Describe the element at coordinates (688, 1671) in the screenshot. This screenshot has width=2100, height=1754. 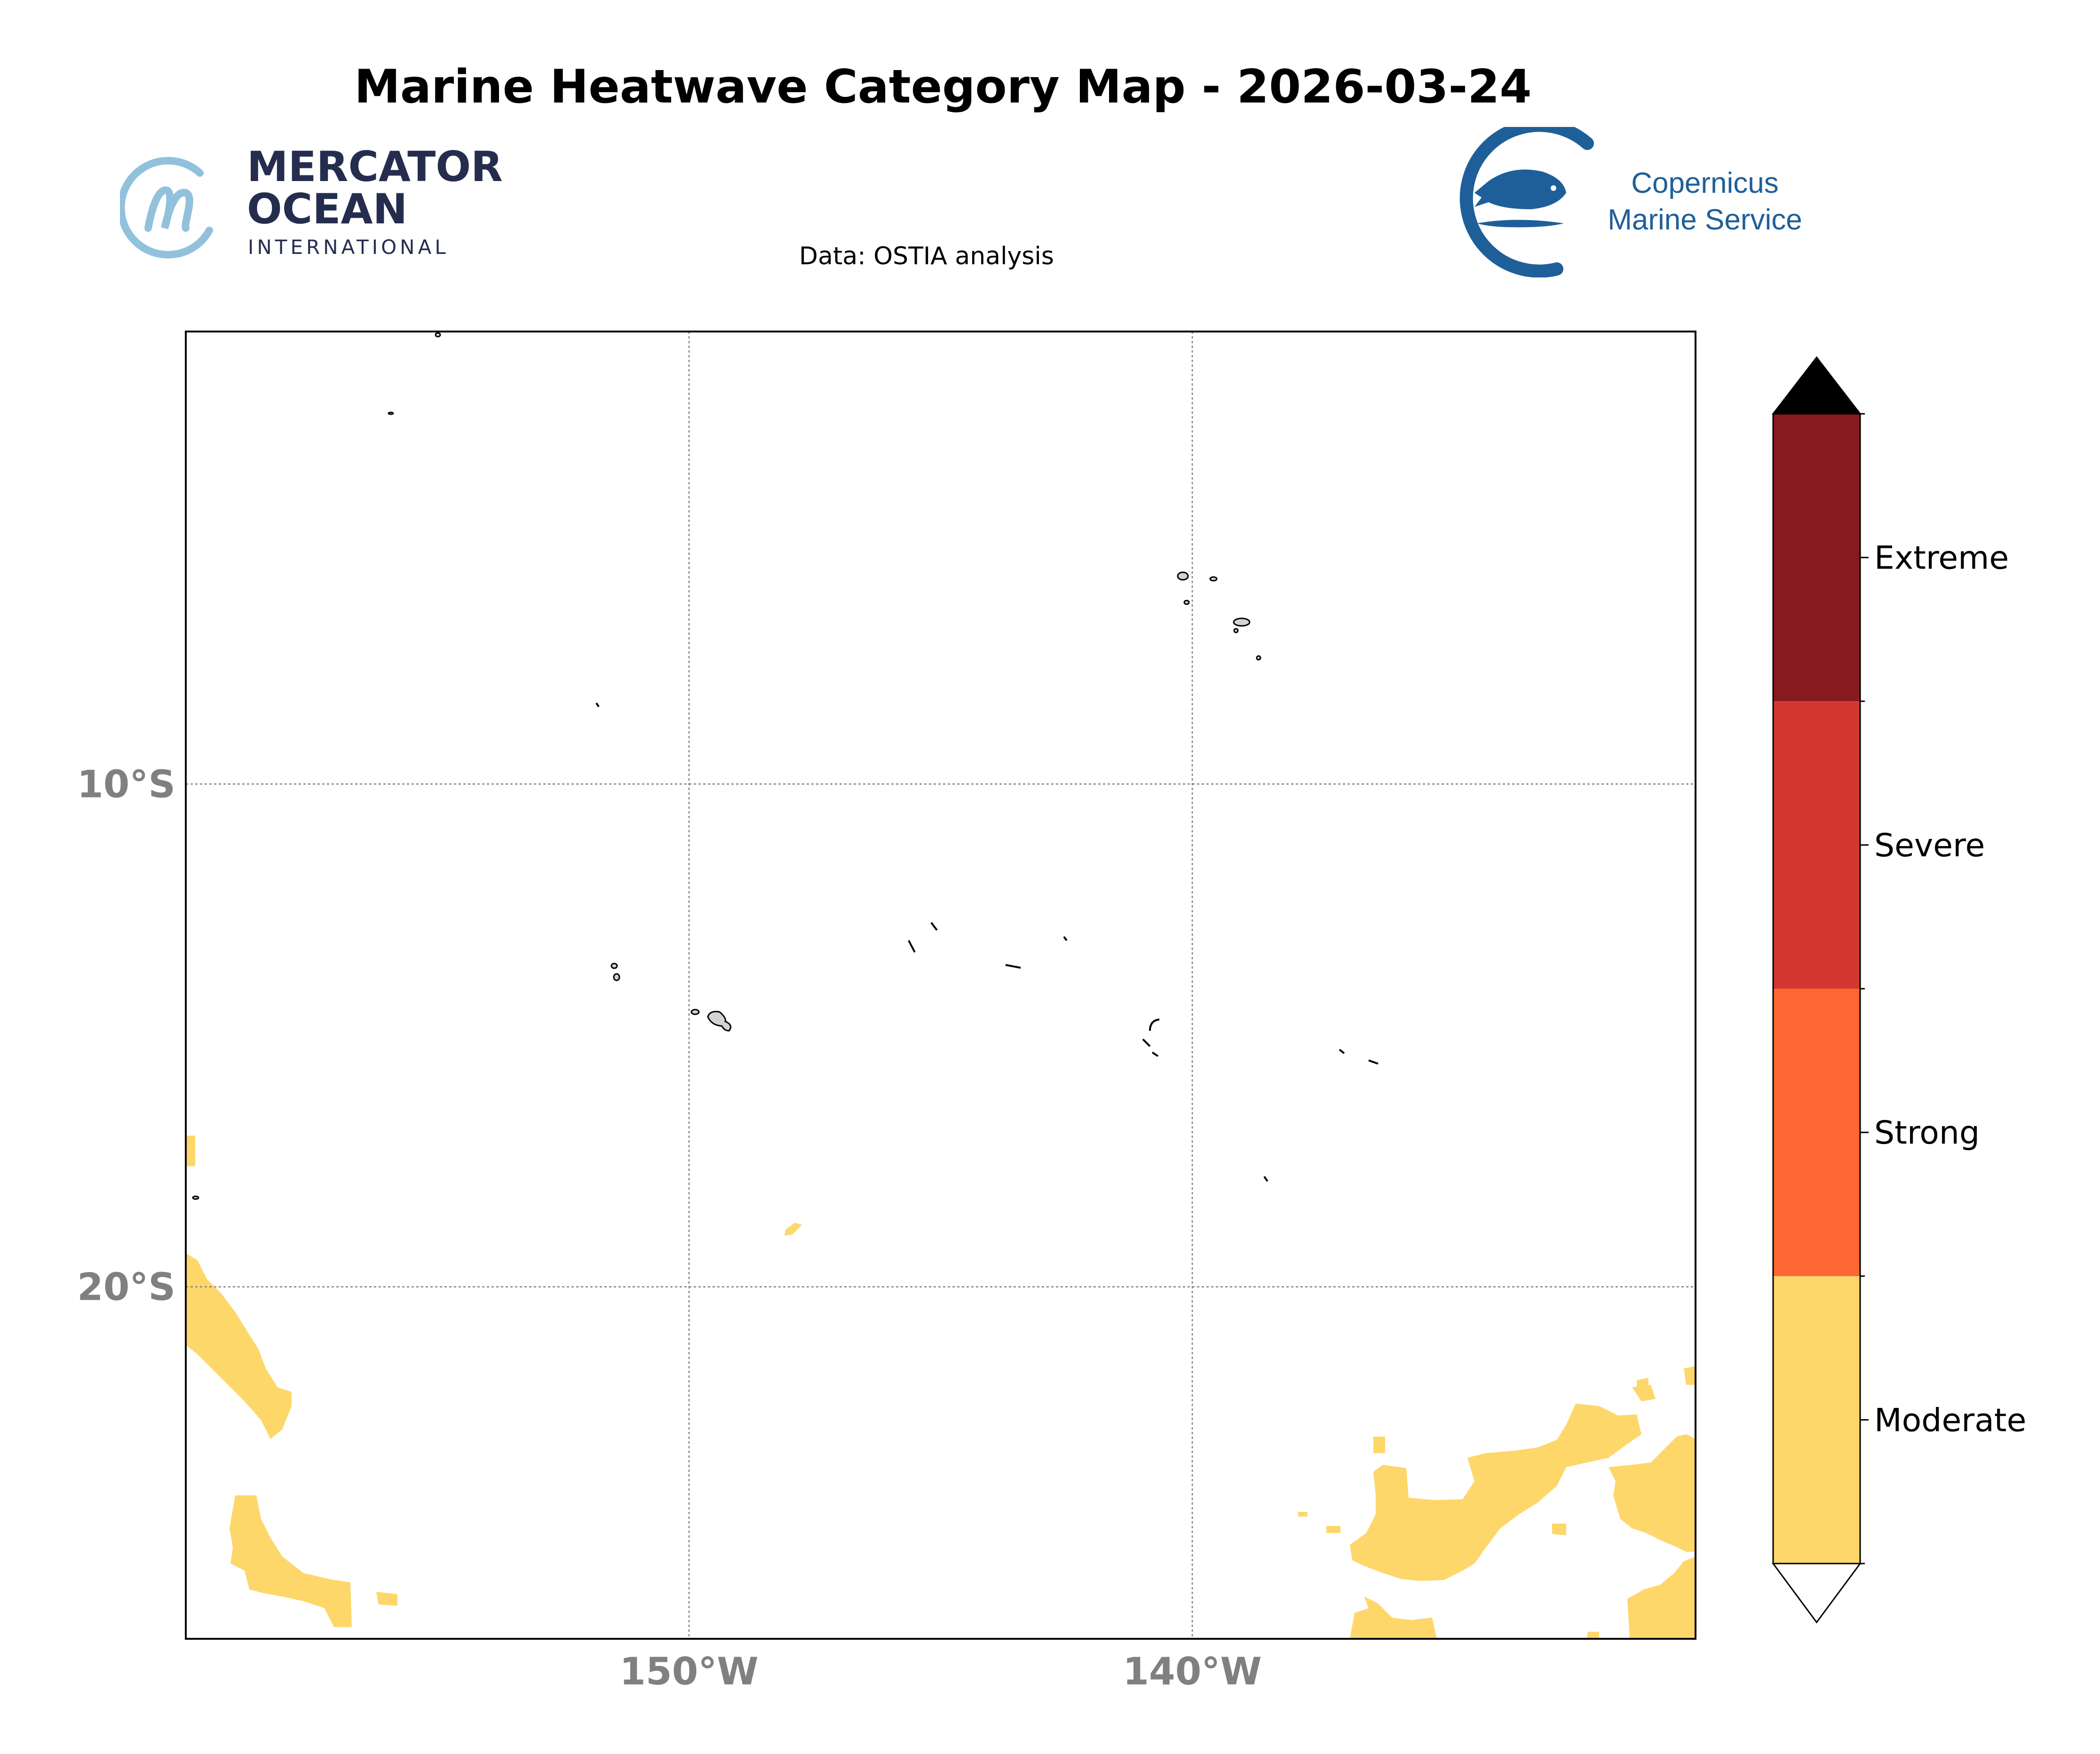
I see `lon-tick-label: 150°W` at that location.